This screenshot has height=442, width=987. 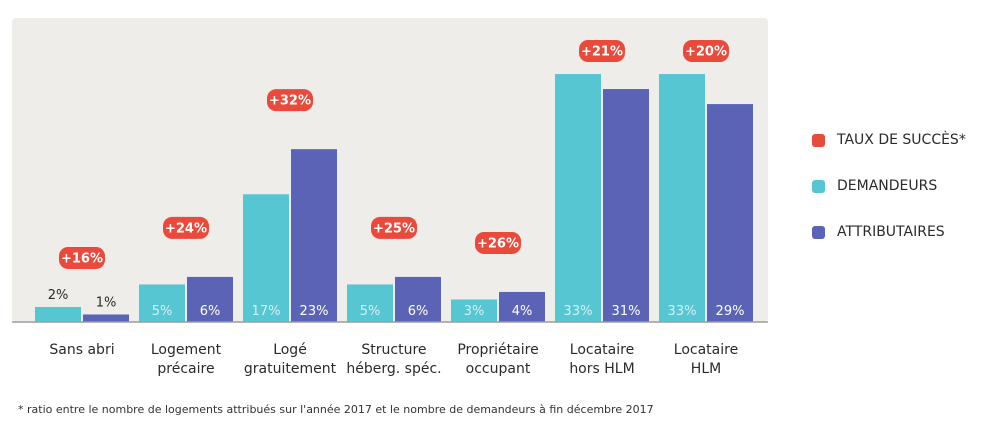 I want to click on legend-label: TAUX DE SUCCÈS*, so click(x=901, y=140).